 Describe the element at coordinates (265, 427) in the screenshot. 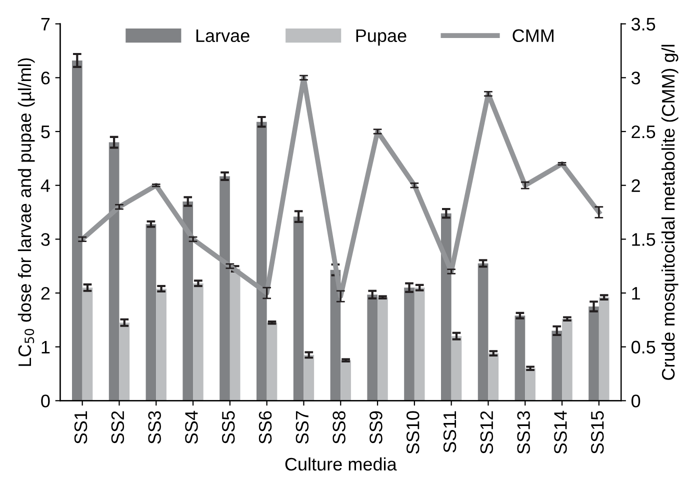

I see `x-tick-label: SS6` at that location.